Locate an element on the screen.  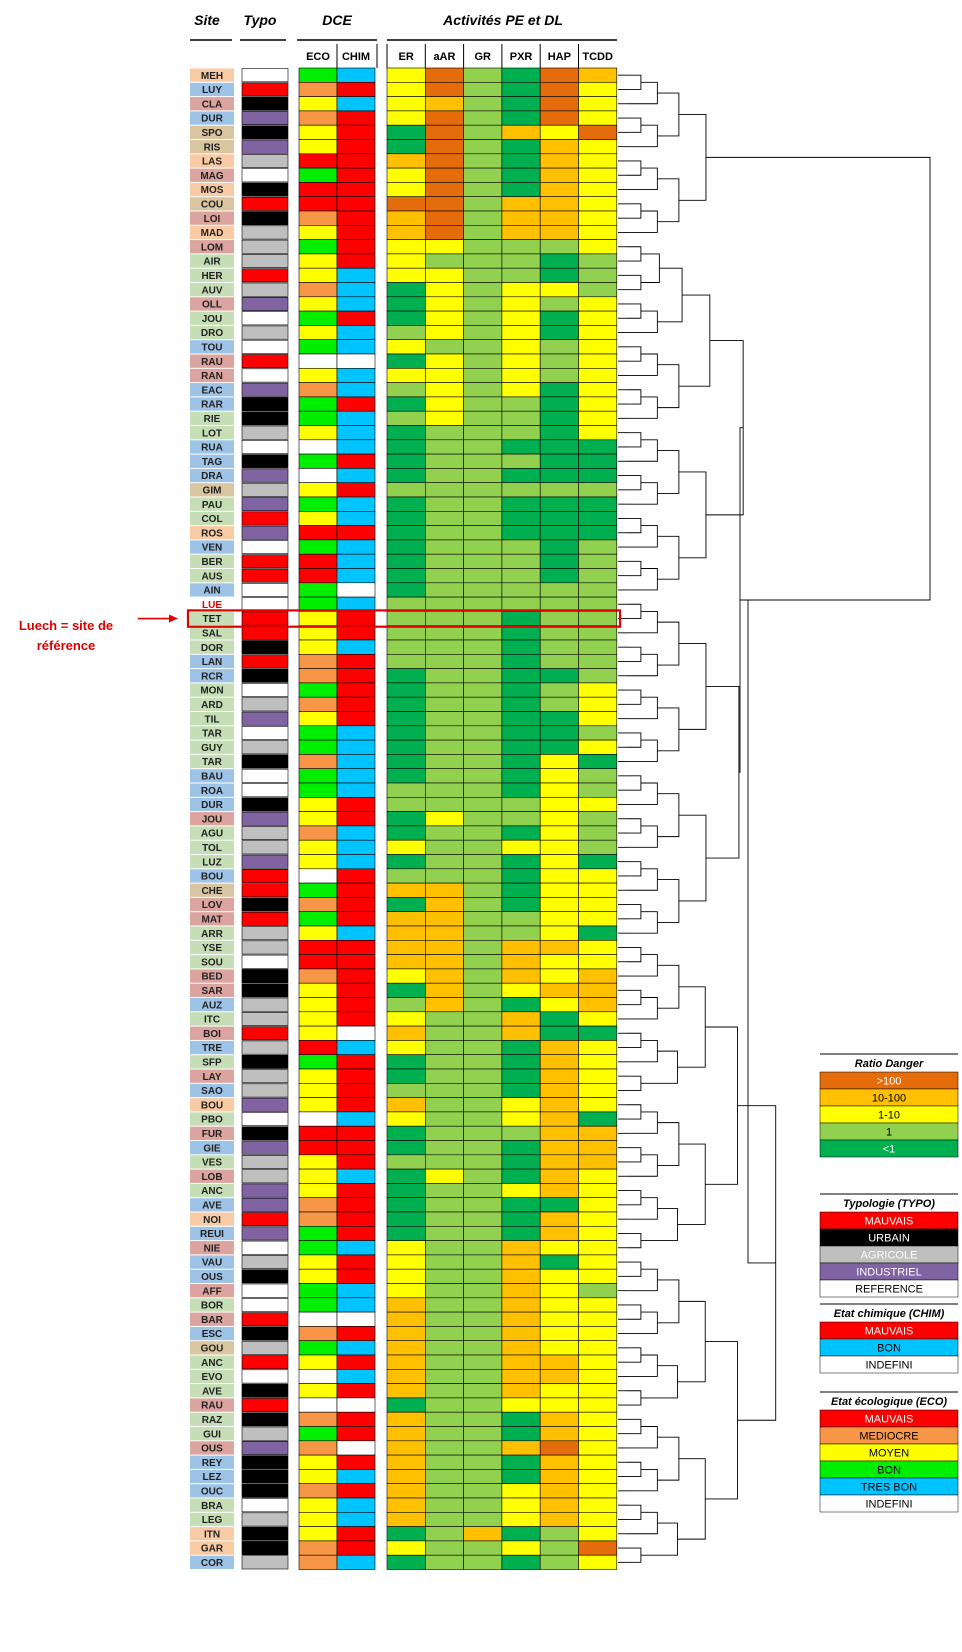
site-label: CLA is located at coordinates (212, 104).